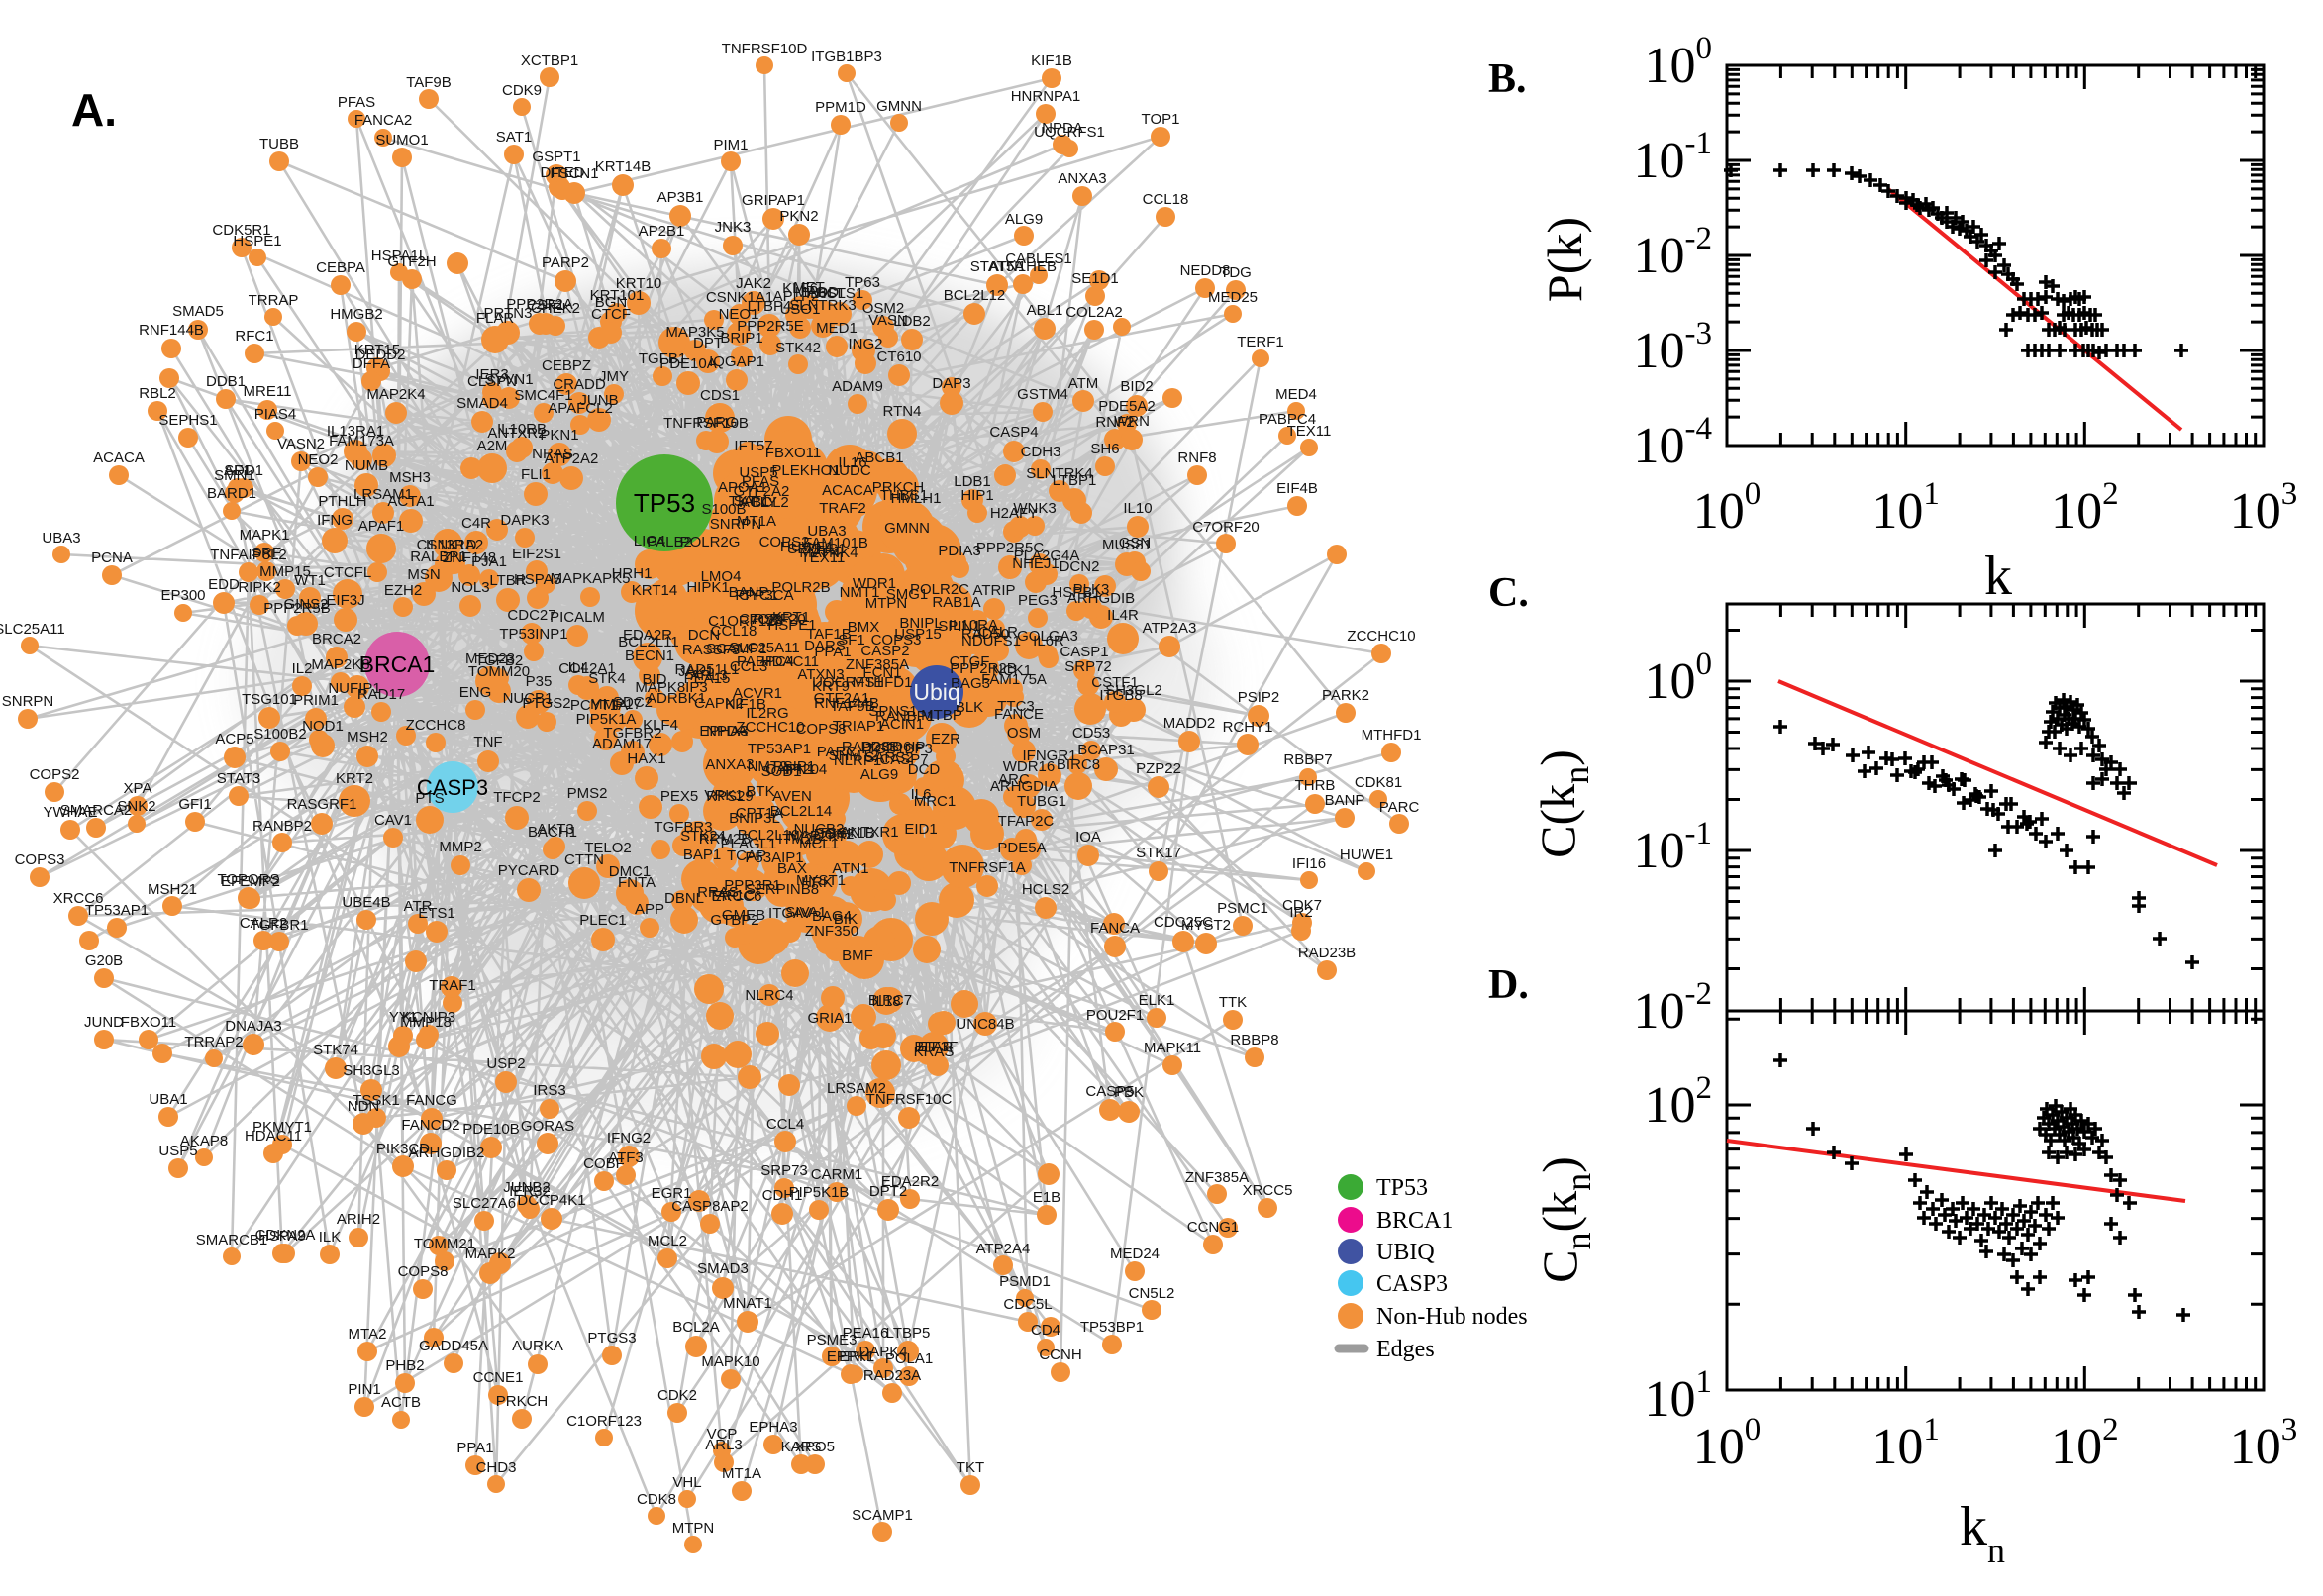 This screenshot has width=2323, height=1596. I want to click on svg-text: MAPK8IP3, so click(671, 687).